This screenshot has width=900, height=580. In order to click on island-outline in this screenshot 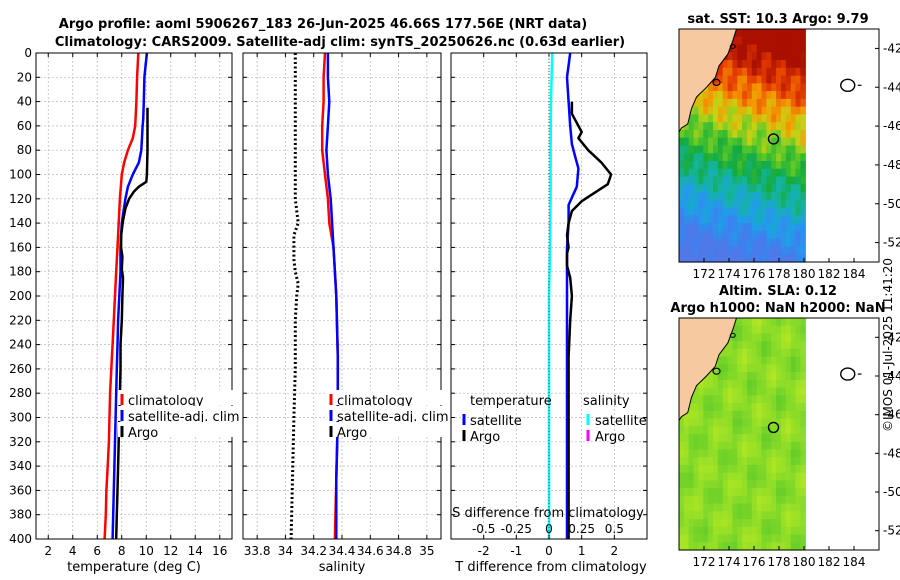, I will do `click(732, 46)`.